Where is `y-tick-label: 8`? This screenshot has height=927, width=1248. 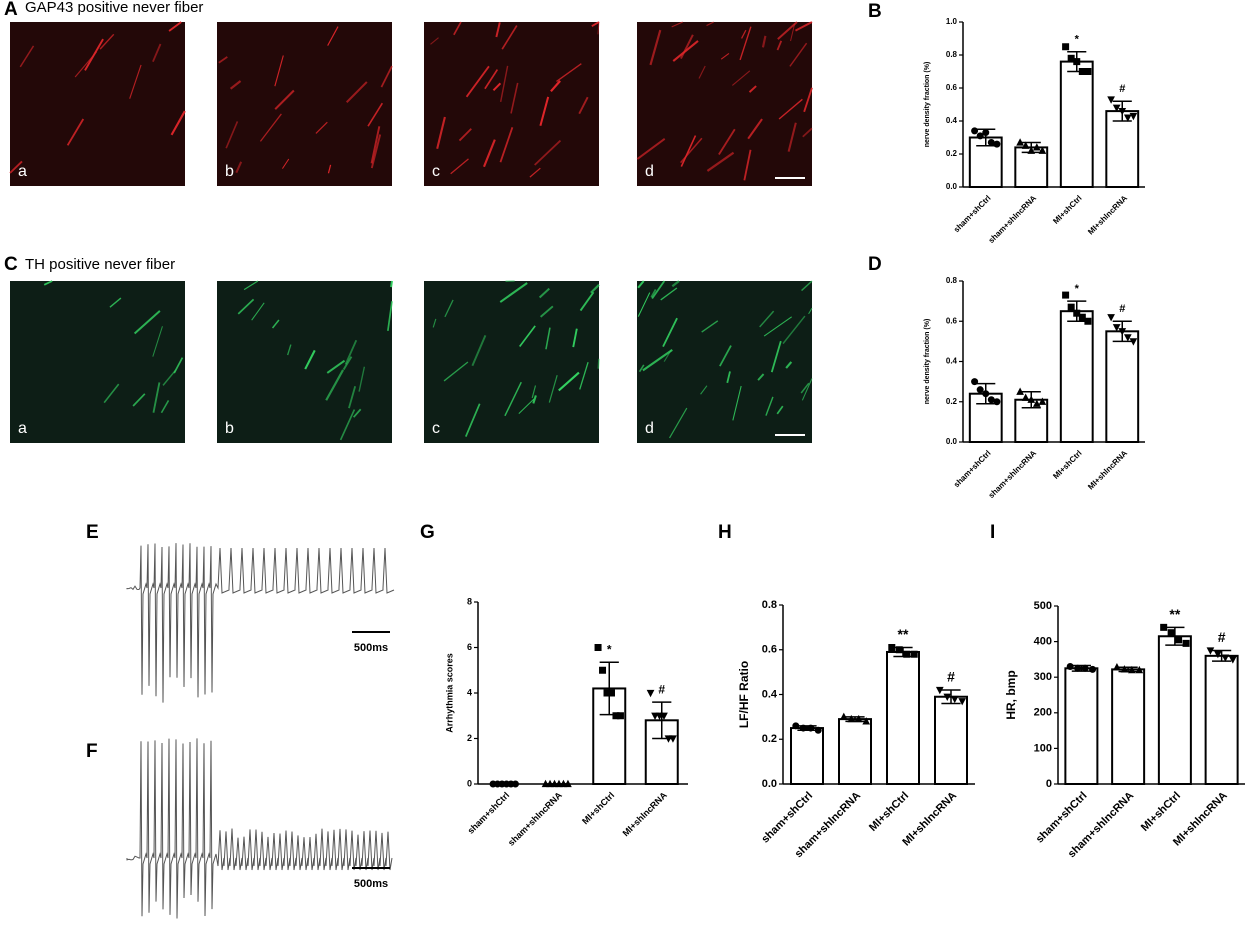 y-tick-label: 8 is located at coordinates (469, 601).